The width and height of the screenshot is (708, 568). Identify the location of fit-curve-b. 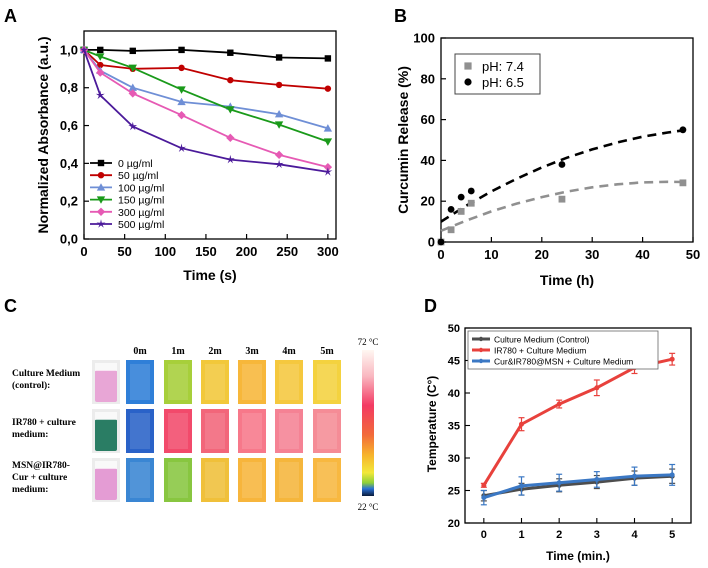
(561, 206).